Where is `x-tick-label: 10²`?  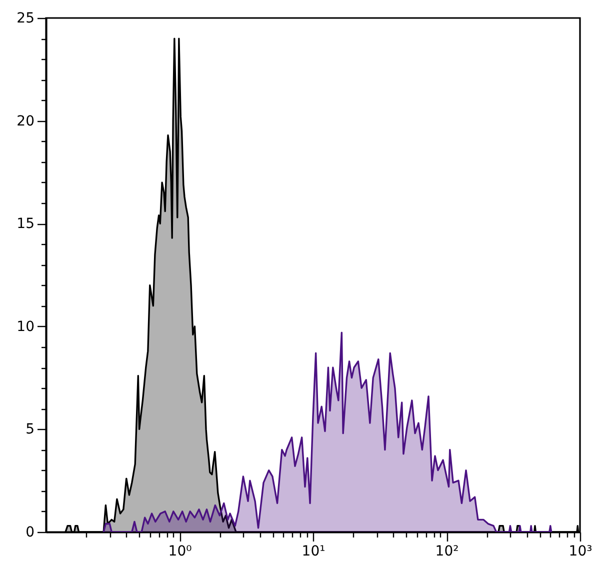 x-tick-label: 10² is located at coordinates (447, 552).